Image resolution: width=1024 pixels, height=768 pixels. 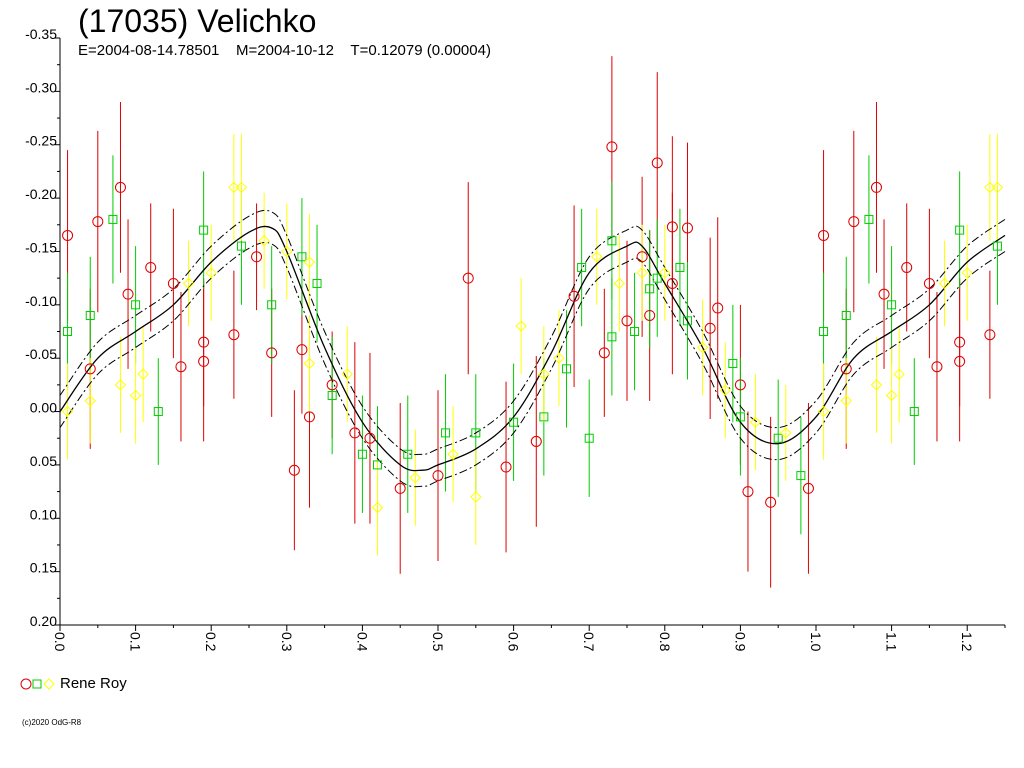 I want to click on x-tick-label: 1.0, so click(x=816, y=642).